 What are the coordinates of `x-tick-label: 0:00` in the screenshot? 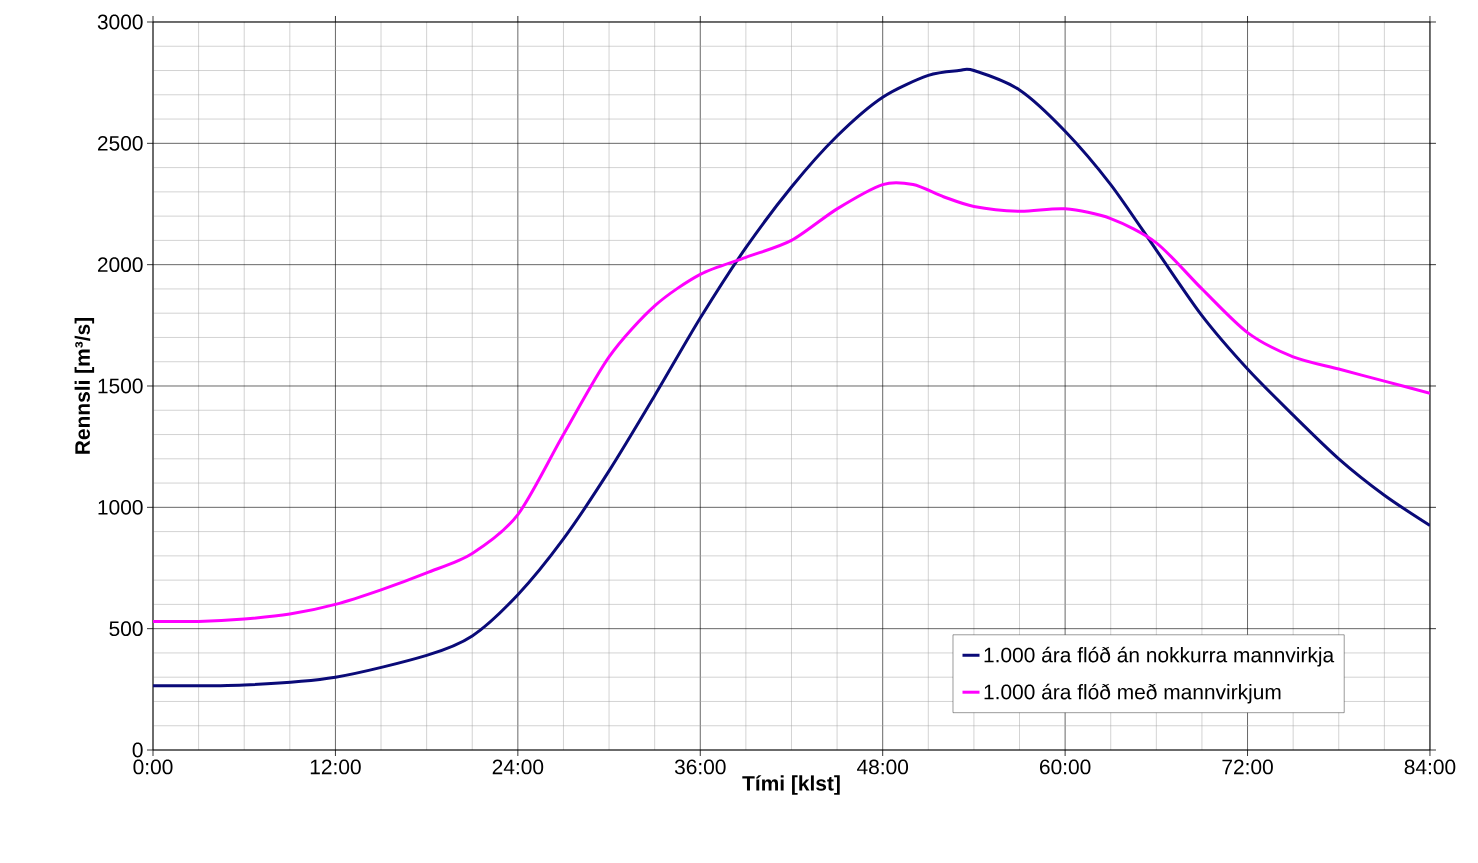 It's located at (153, 767).